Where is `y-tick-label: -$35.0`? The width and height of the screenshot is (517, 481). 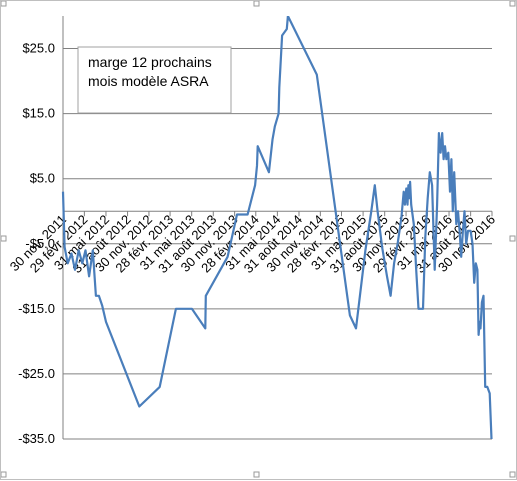 y-tick-label: -$35.0 is located at coordinates (36, 438).